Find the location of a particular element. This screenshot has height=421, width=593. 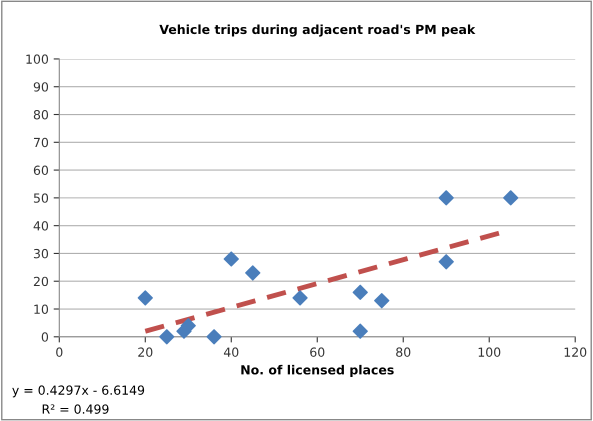

text: y = 0.4297x - 6.6149 is located at coordinates (78, 391).